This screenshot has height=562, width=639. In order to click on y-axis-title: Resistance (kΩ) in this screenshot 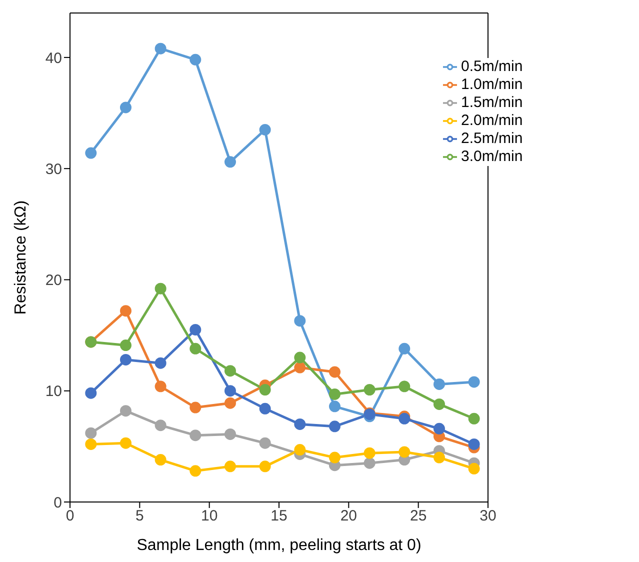, I will do `click(21, 257)`.